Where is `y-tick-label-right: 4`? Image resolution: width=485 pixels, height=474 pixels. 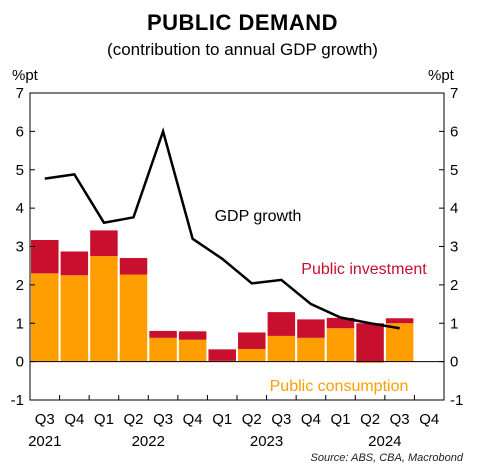
y-tick-label-right: 4 is located at coordinates (454, 208).